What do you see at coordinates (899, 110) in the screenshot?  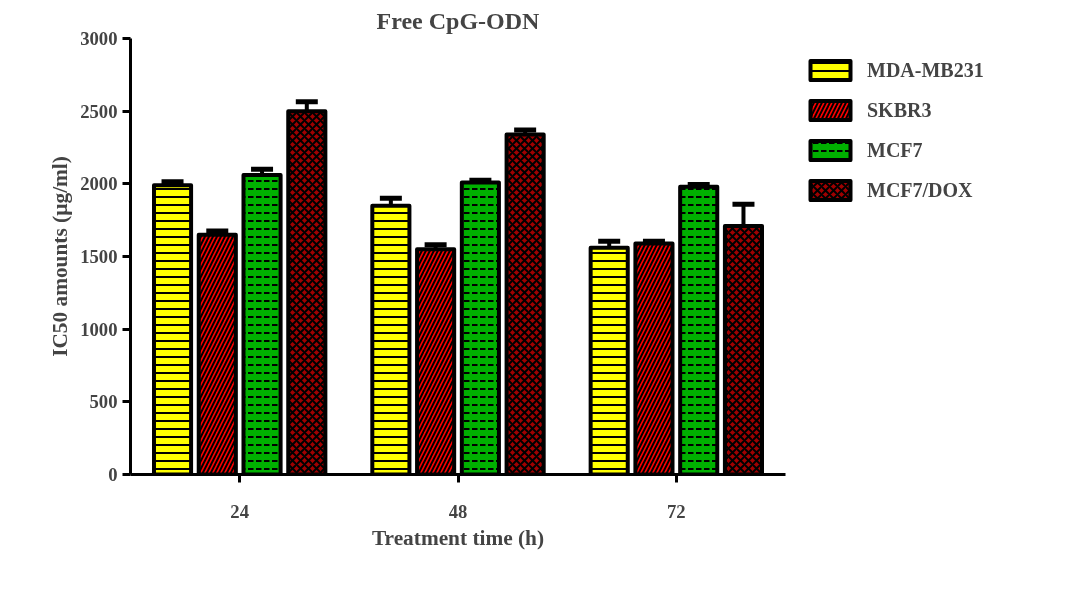 I see `legend-label: SKBR3` at bounding box center [899, 110].